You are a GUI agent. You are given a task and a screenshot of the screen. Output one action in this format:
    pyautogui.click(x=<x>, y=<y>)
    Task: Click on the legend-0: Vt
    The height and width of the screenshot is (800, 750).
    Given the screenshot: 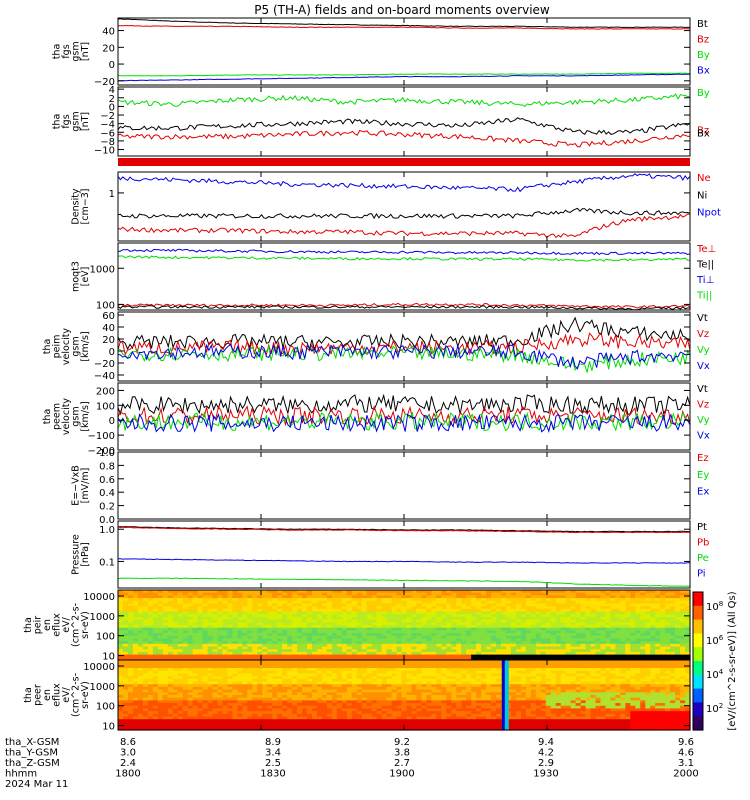 What is the action you would take?
    pyautogui.click(x=702, y=318)
    